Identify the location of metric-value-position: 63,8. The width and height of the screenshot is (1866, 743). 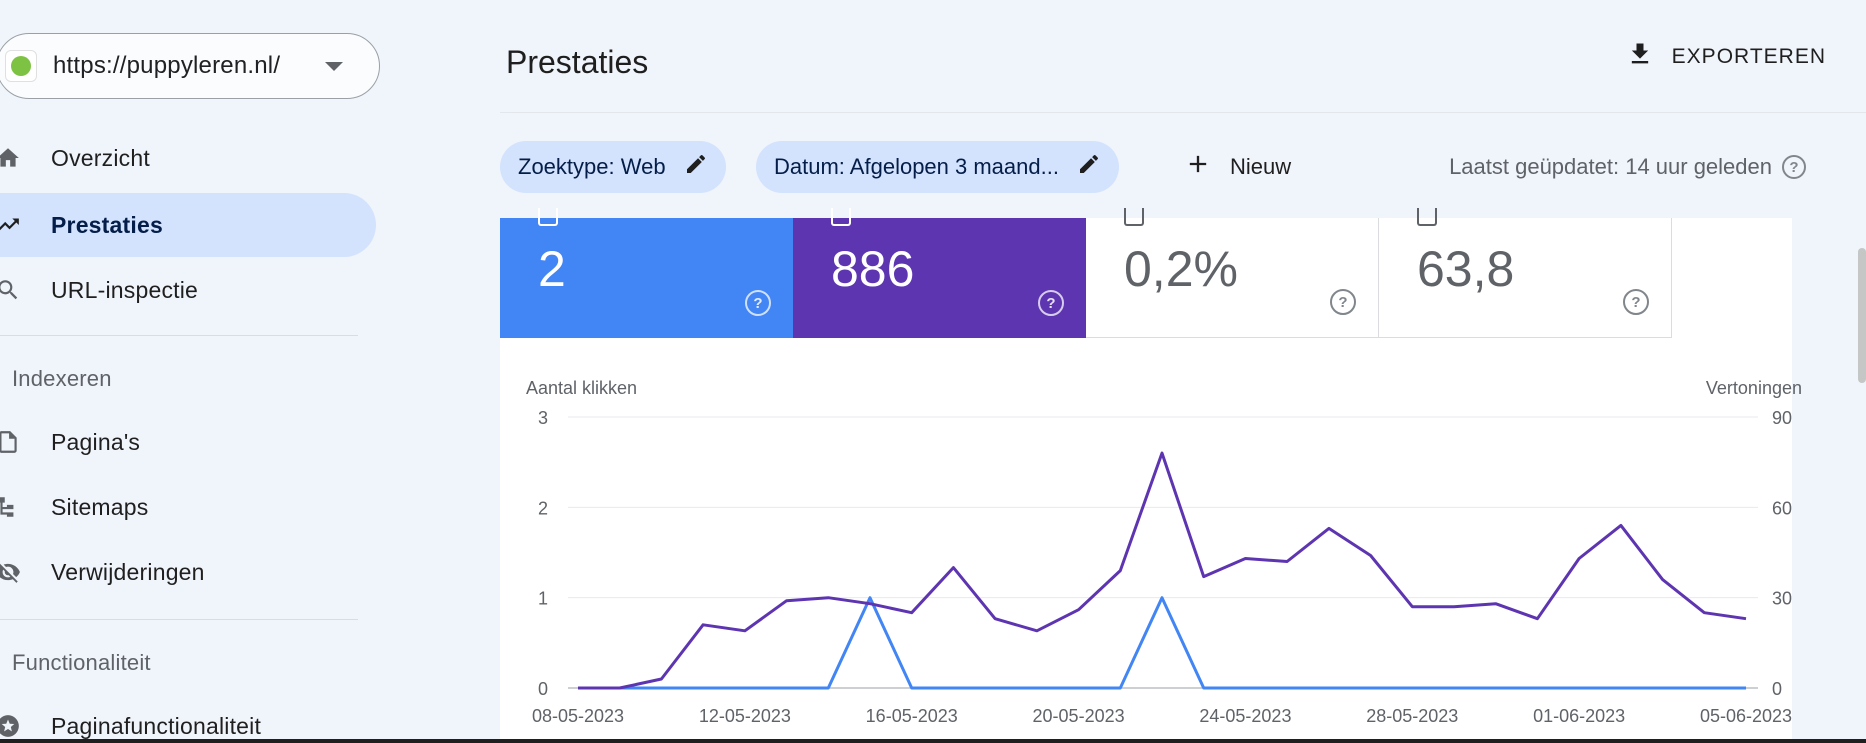
(1466, 269).